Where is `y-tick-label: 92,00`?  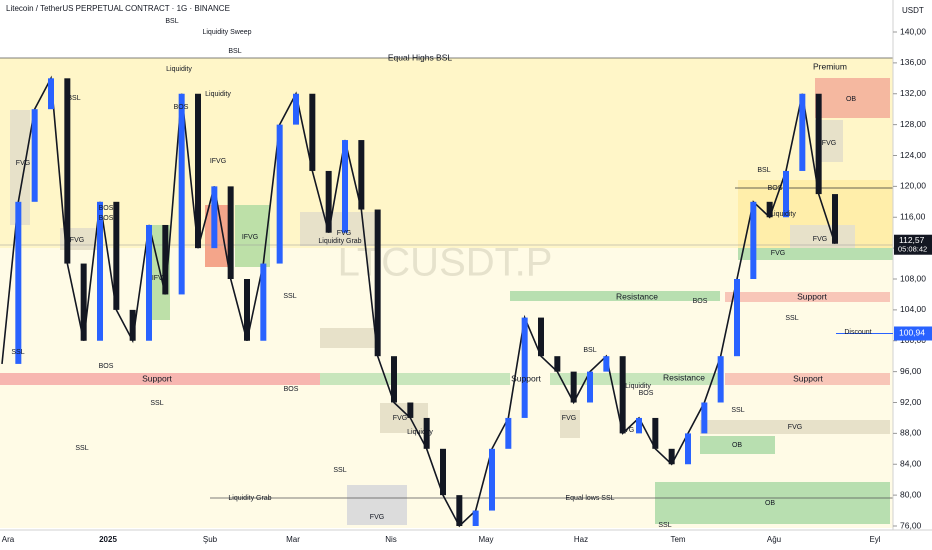 y-tick-label: 92,00 is located at coordinates (911, 402).